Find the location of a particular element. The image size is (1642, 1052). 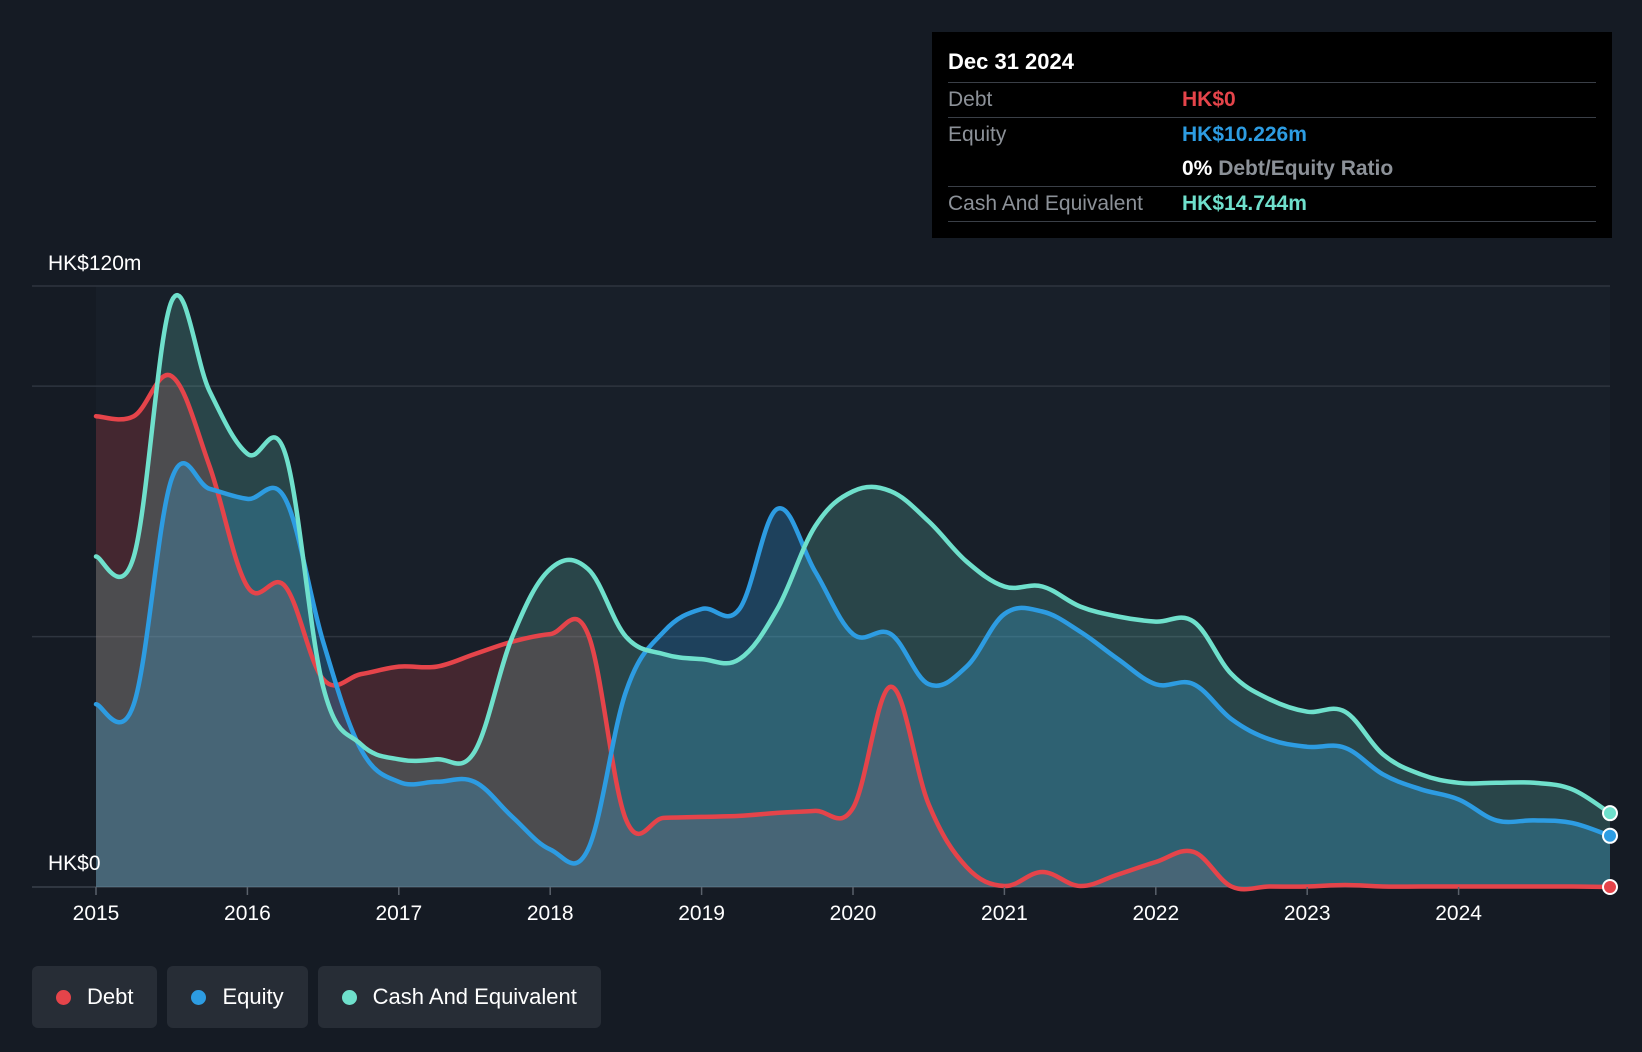

y-axis-bottom-label: HK$0 is located at coordinates (74, 863).